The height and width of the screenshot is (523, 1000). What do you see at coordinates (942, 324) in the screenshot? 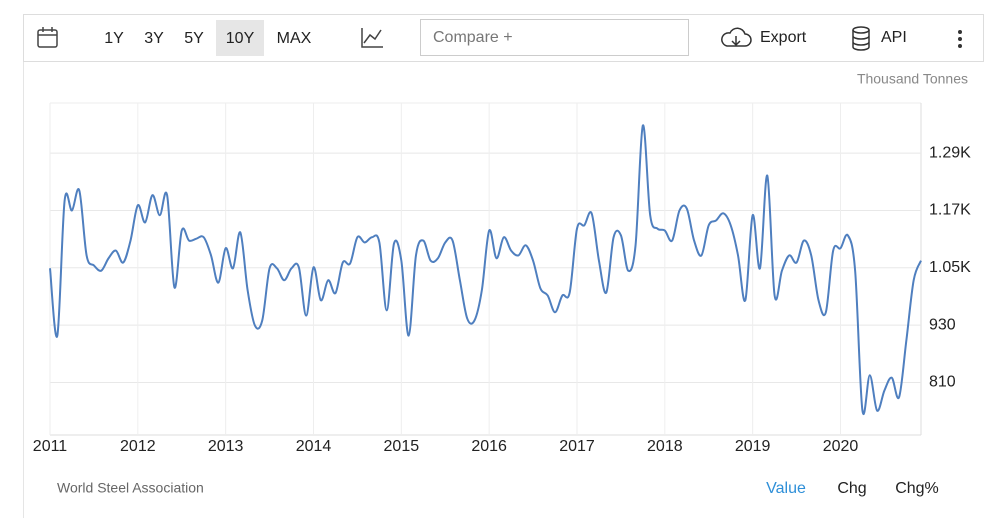
I see `y-tick-label: 930` at bounding box center [942, 324].